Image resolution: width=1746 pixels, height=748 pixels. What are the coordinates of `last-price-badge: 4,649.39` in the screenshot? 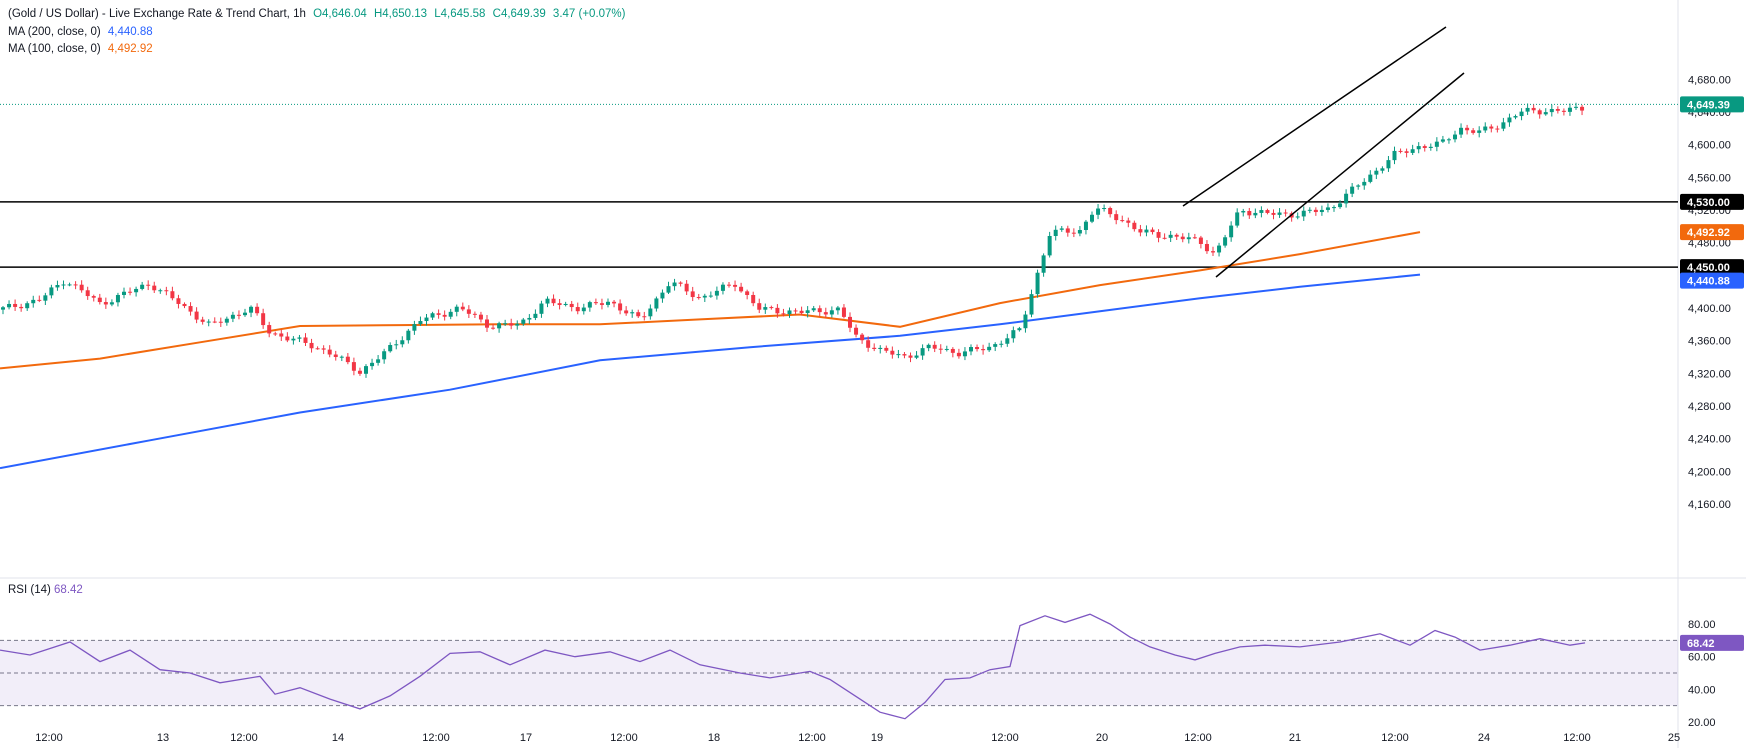 It's located at (1712, 104).